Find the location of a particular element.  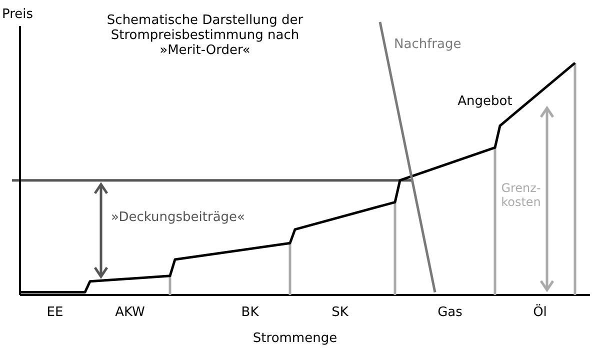

text: Schematische Darstellung der Strompreisbestimmung nach »Merit-Order« is located at coordinates (205, 35).